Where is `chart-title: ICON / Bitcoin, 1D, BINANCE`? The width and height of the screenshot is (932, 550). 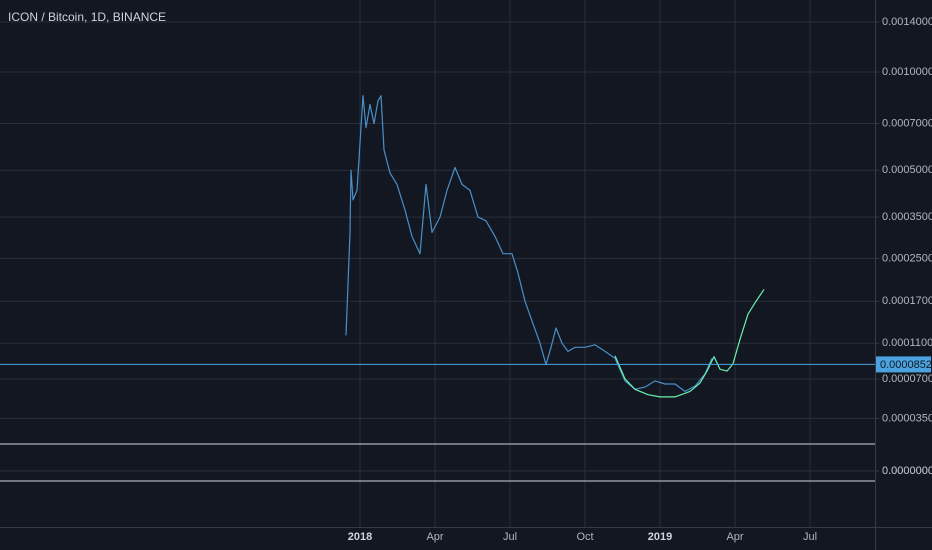
chart-title: ICON / Bitcoin, 1D, BINANCE is located at coordinates (87, 17).